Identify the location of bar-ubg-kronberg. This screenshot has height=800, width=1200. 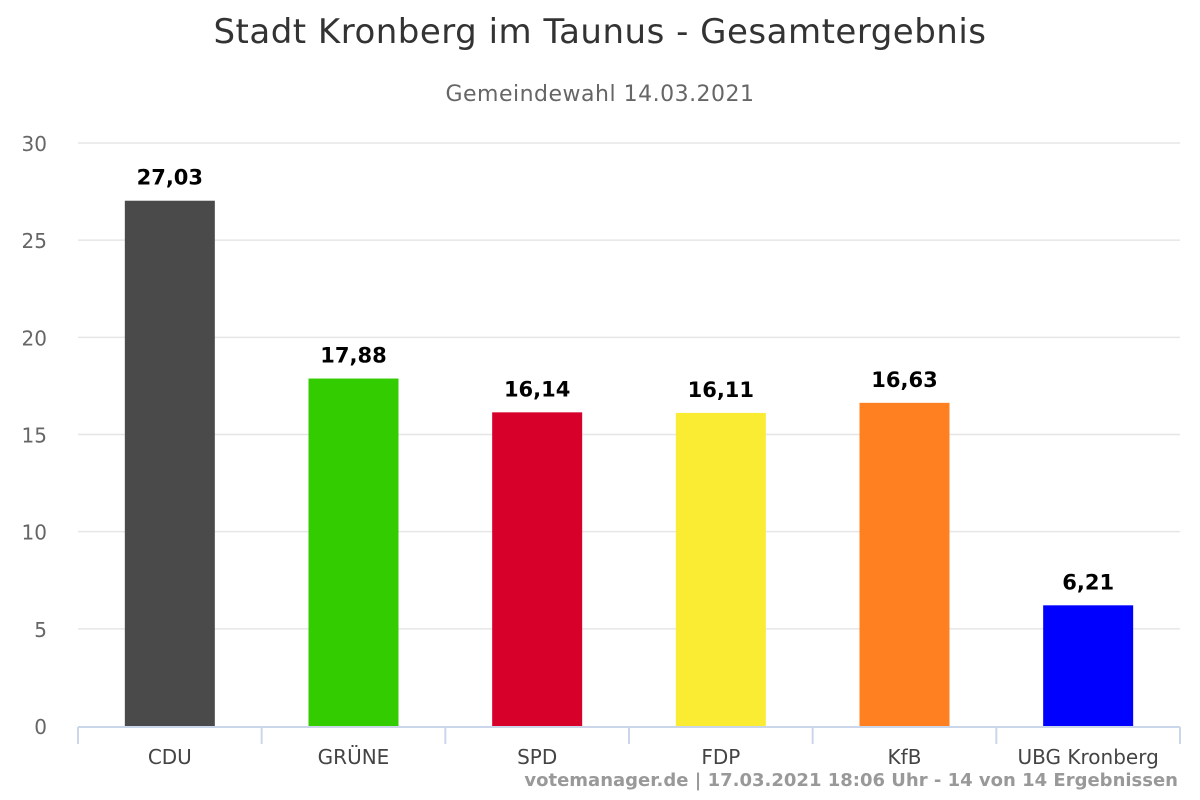
(1088, 665).